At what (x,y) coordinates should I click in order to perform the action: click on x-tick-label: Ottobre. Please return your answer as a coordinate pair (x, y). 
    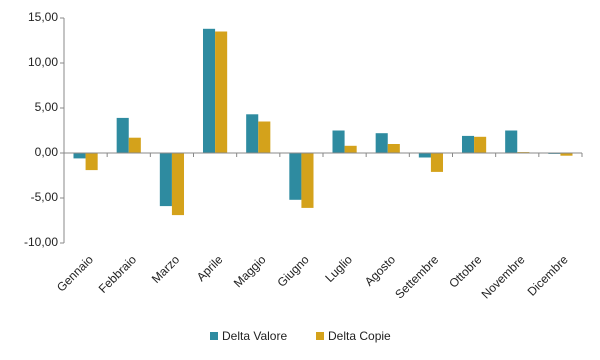
    Looking at the image, I should click on (465, 271).